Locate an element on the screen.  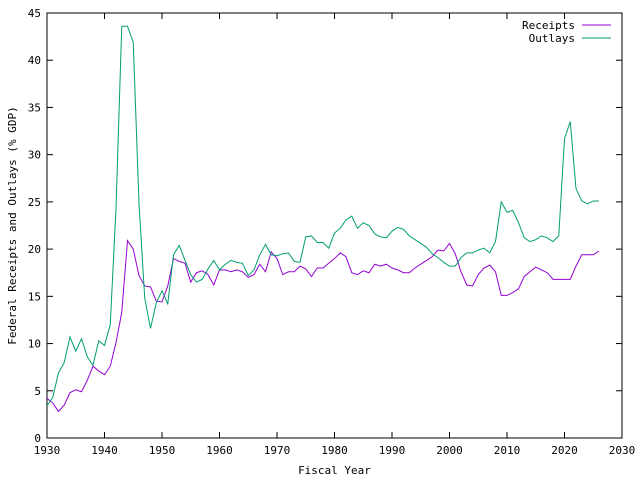
x-tick-label: 1940 is located at coordinates (104, 450).